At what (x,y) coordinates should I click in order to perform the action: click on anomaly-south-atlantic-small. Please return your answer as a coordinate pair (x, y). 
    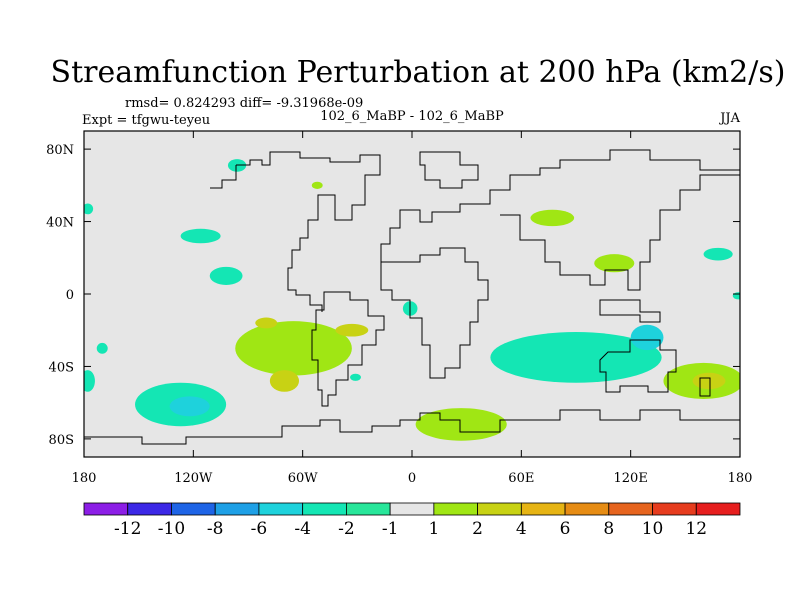
    Looking at the image, I should click on (355, 377).